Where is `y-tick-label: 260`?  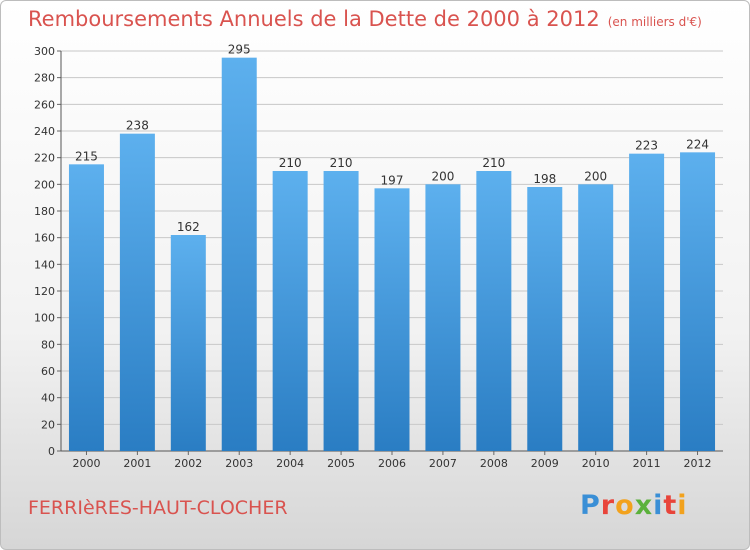
y-tick-label: 260 is located at coordinates (44, 104).